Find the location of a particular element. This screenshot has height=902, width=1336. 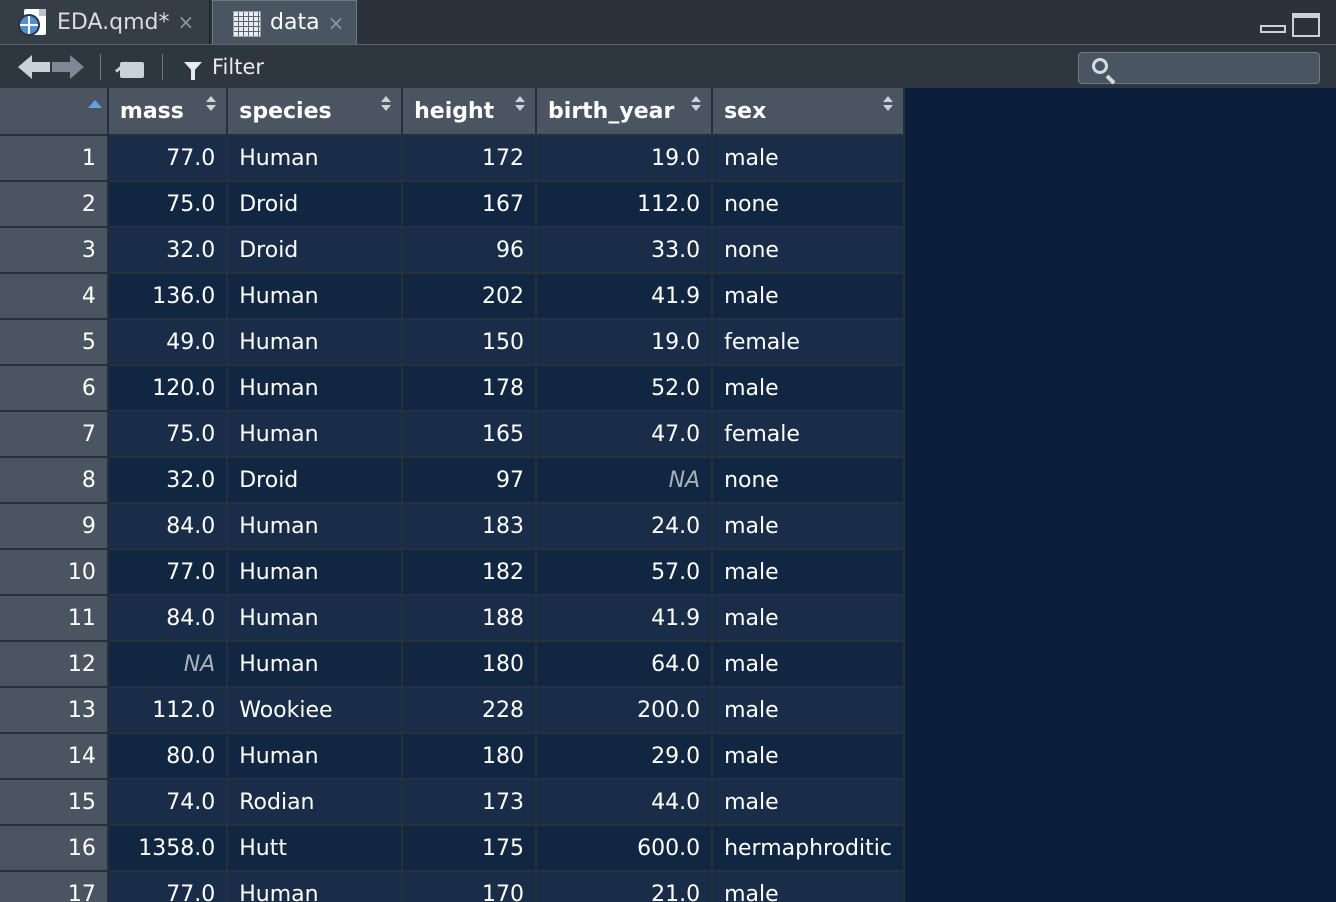

cell-height: 165 is located at coordinates (470, 435).